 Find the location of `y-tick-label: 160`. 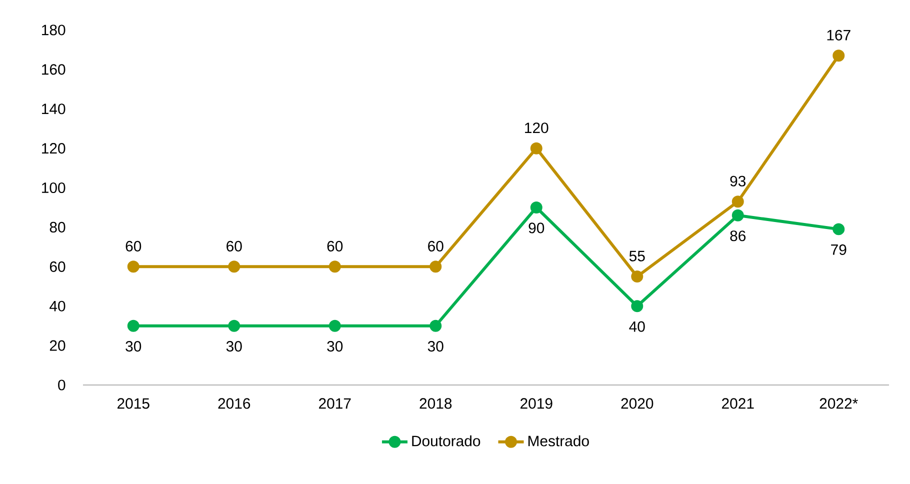

y-tick-label: 160 is located at coordinates (54, 69).